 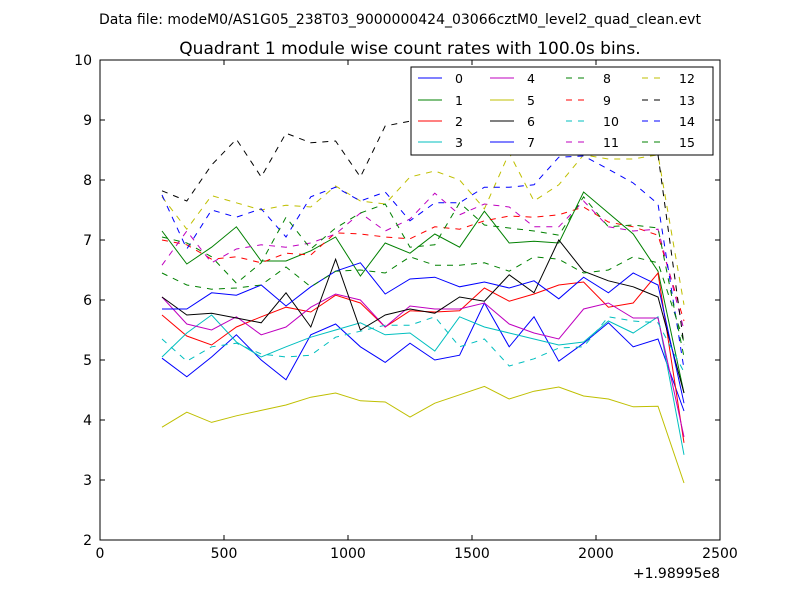 I want to click on legend-label-6: 6, so click(x=531, y=121).